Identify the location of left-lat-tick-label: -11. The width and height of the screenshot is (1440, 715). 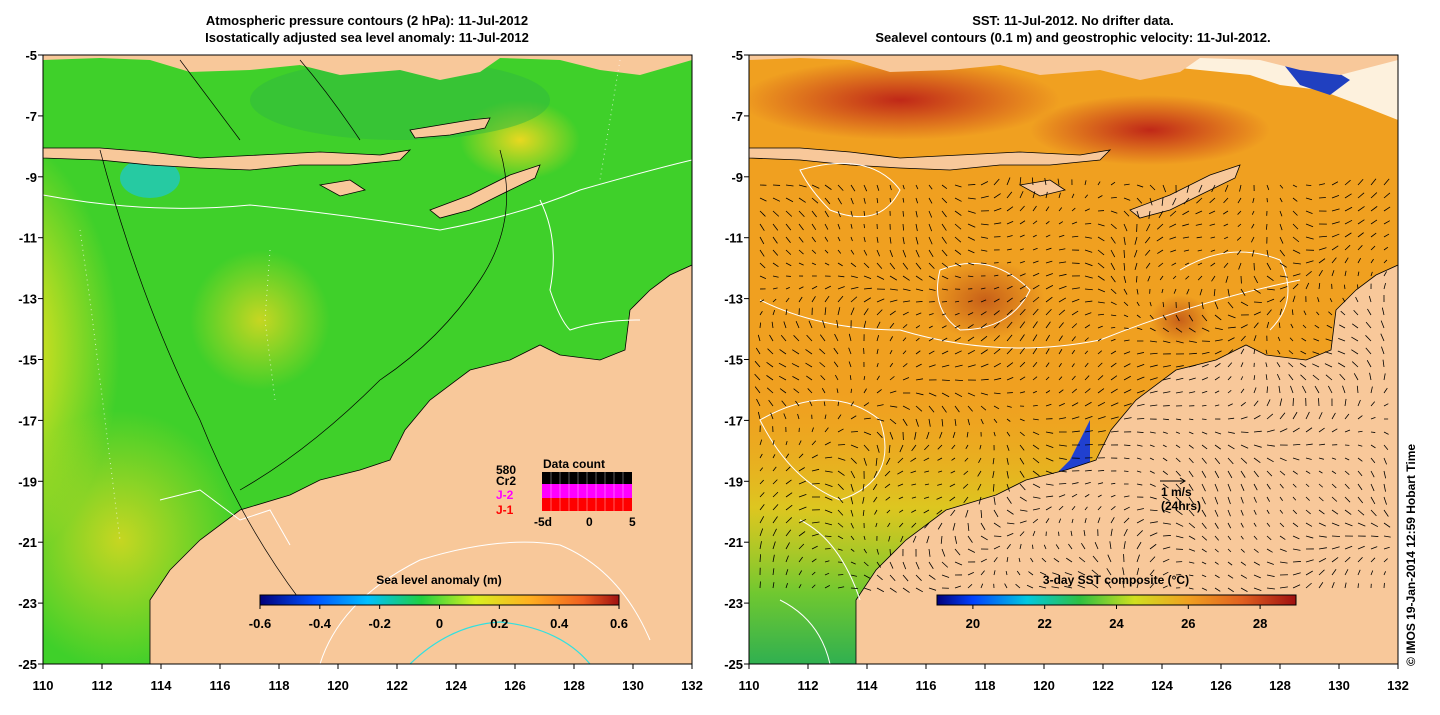
(28, 238).